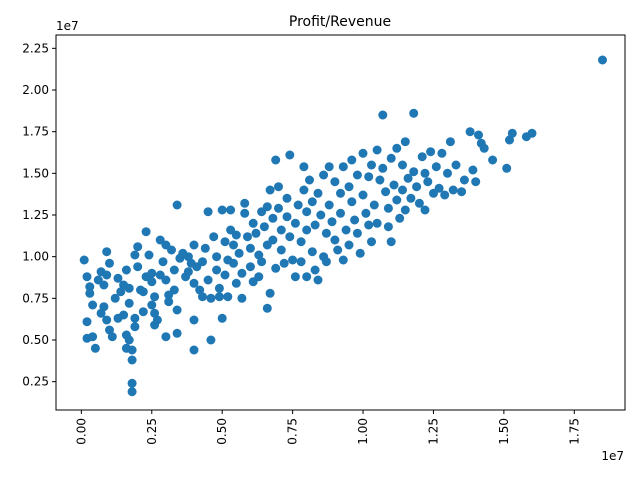 The image size is (640, 480). What do you see at coordinates (363, 431) in the screenshot?
I see `x-tick-label: 1.00` at bounding box center [363, 431].